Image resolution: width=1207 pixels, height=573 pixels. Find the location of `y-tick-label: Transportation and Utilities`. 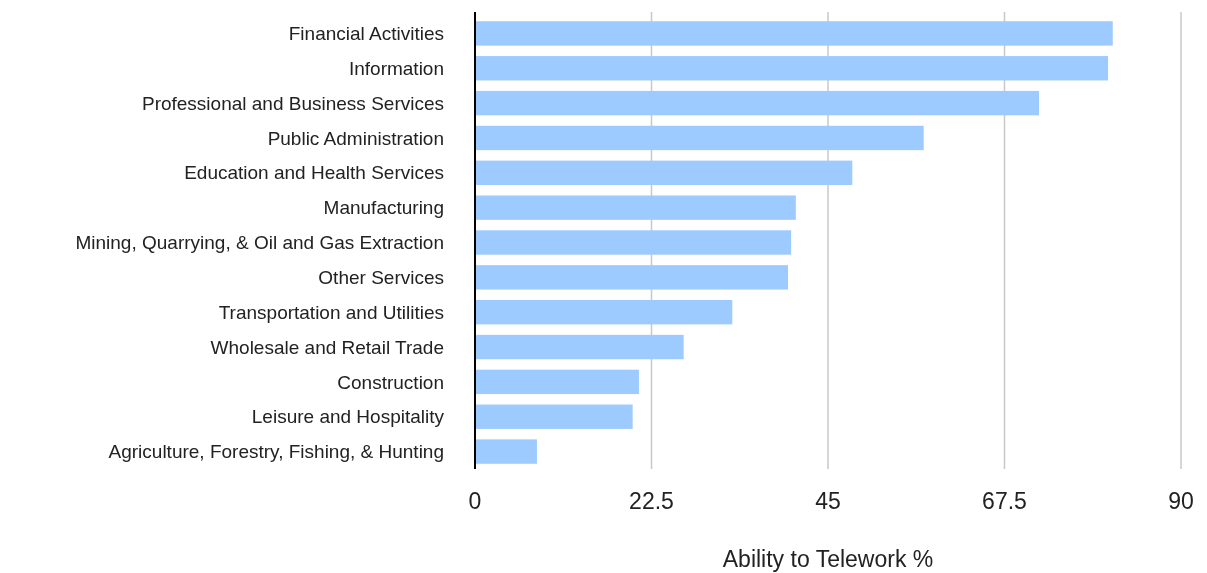

y-tick-label: Transportation and Utilities is located at coordinates (331, 312).